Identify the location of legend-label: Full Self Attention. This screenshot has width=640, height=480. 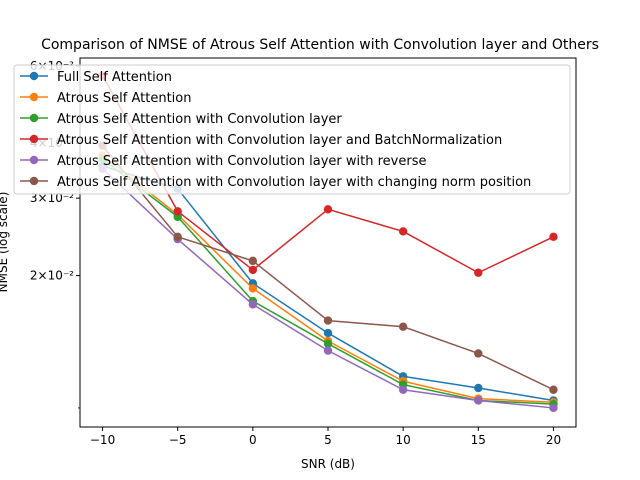
(114, 77).